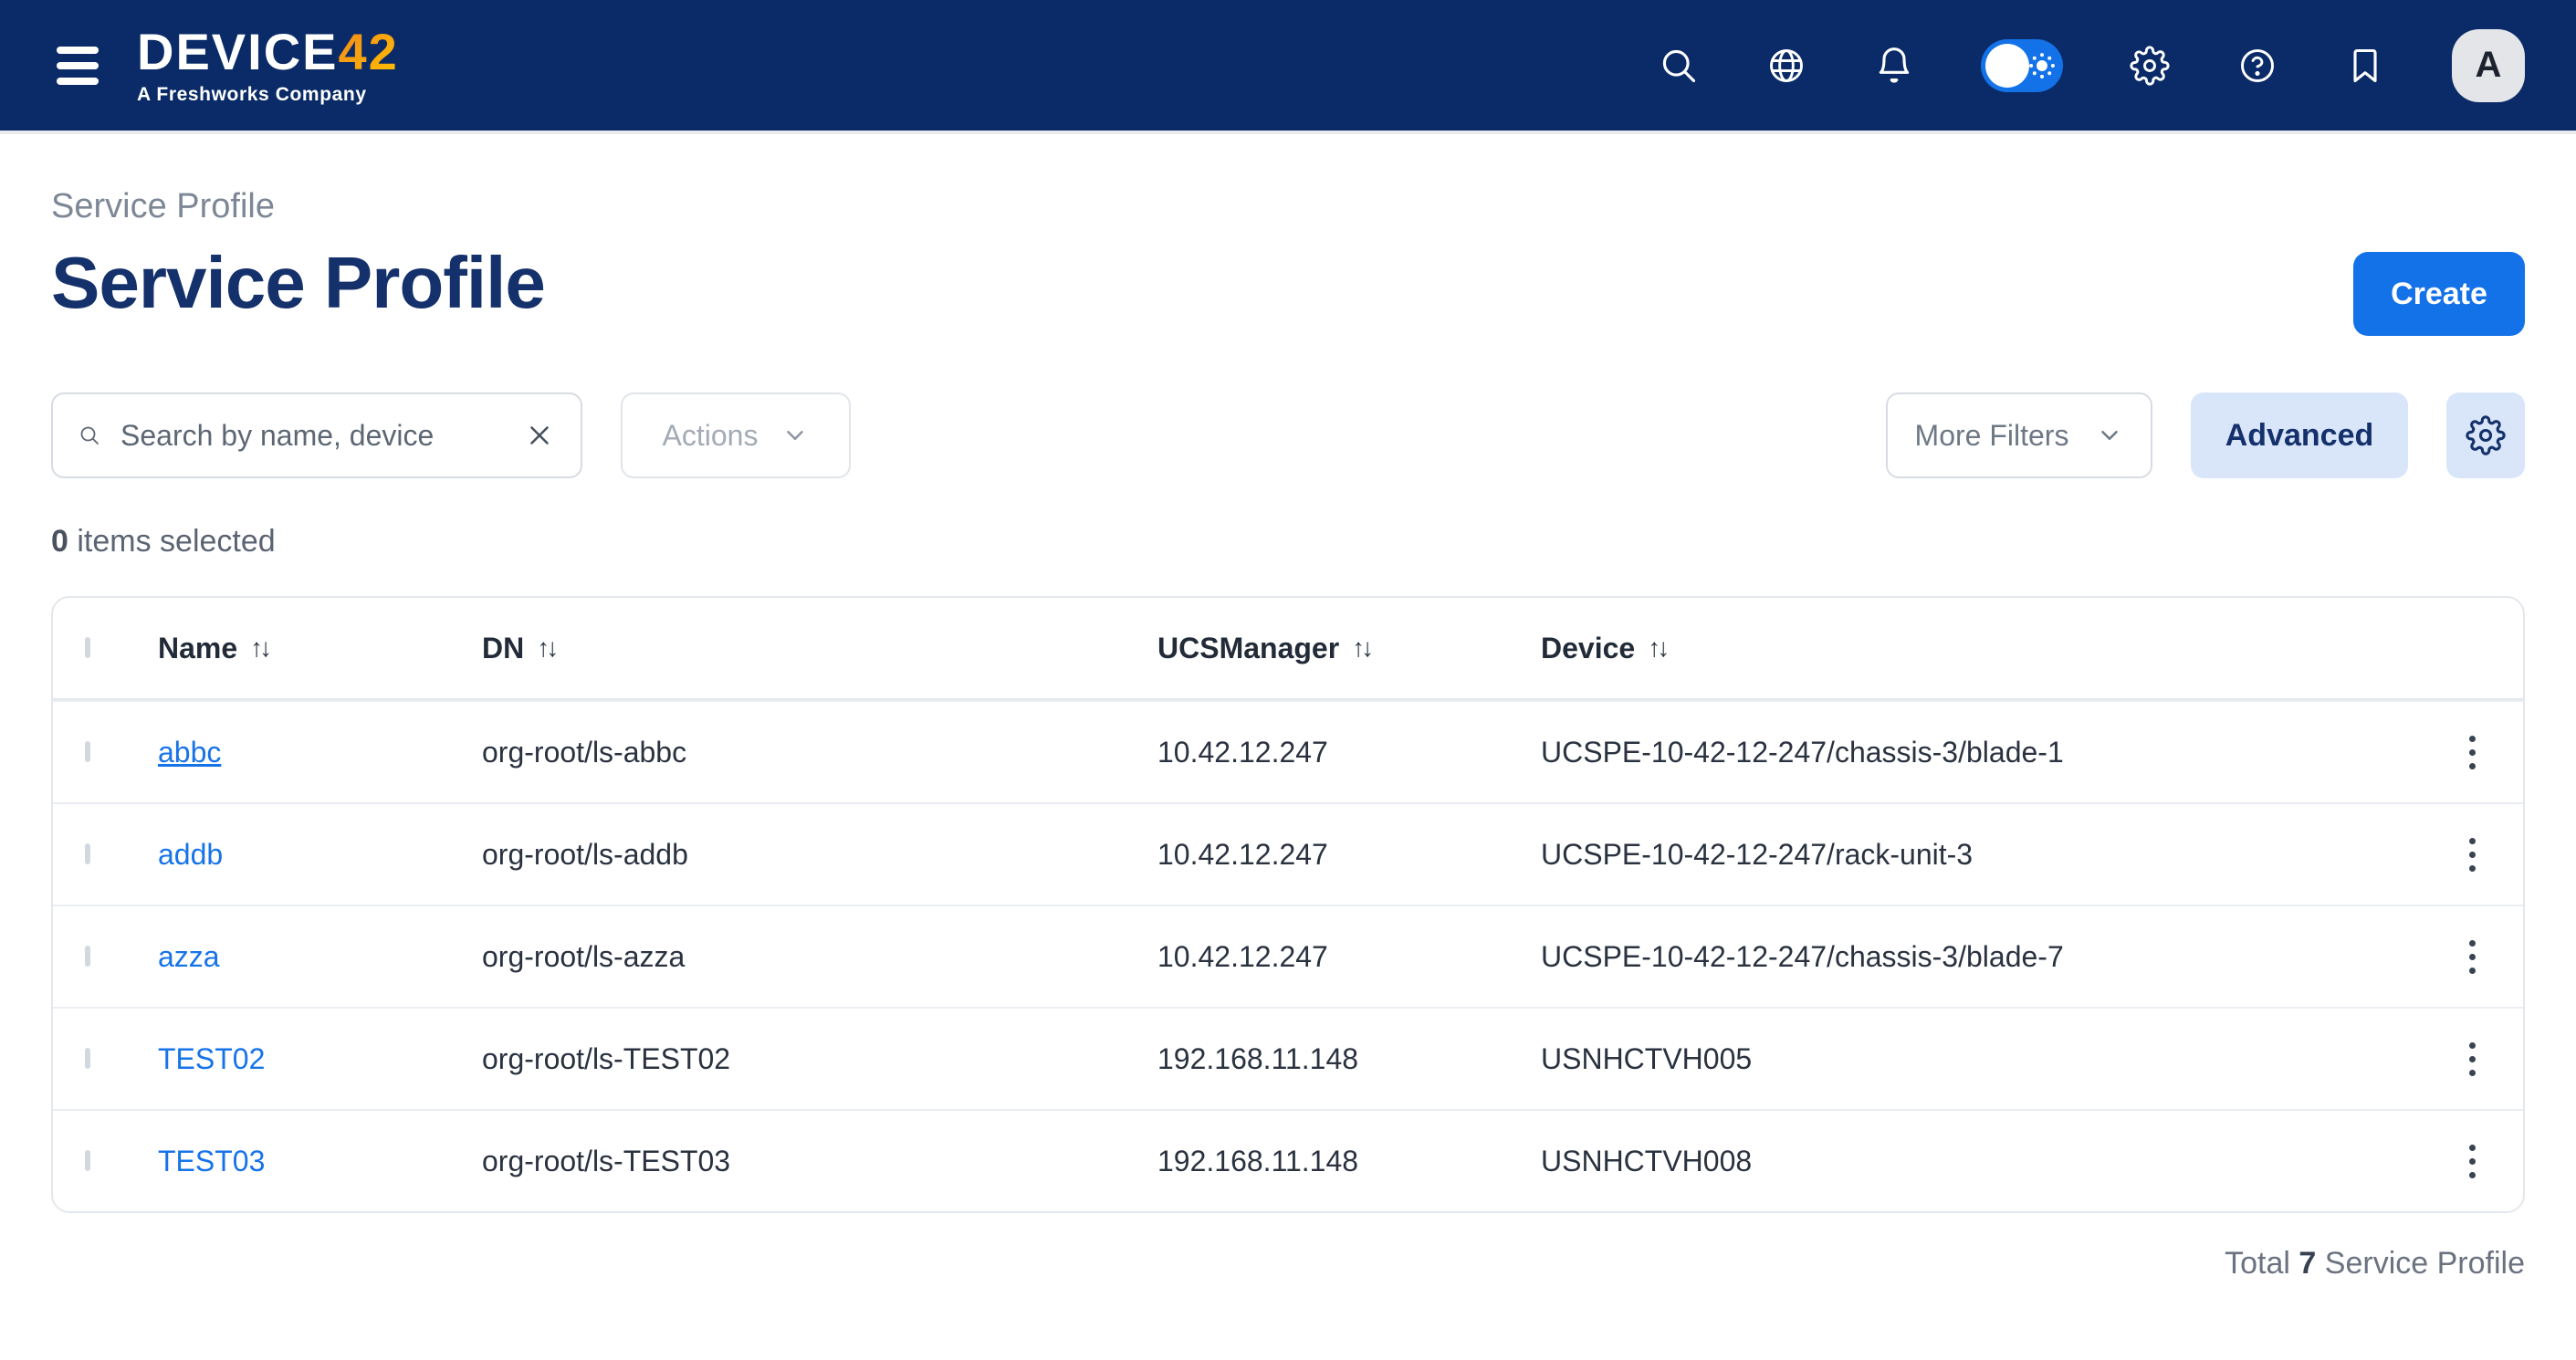 The image size is (2576, 1360). What do you see at coordinates (369, 52) in the screenshot?
I see `brand-accent: 42` at bounding box center [369, 52].